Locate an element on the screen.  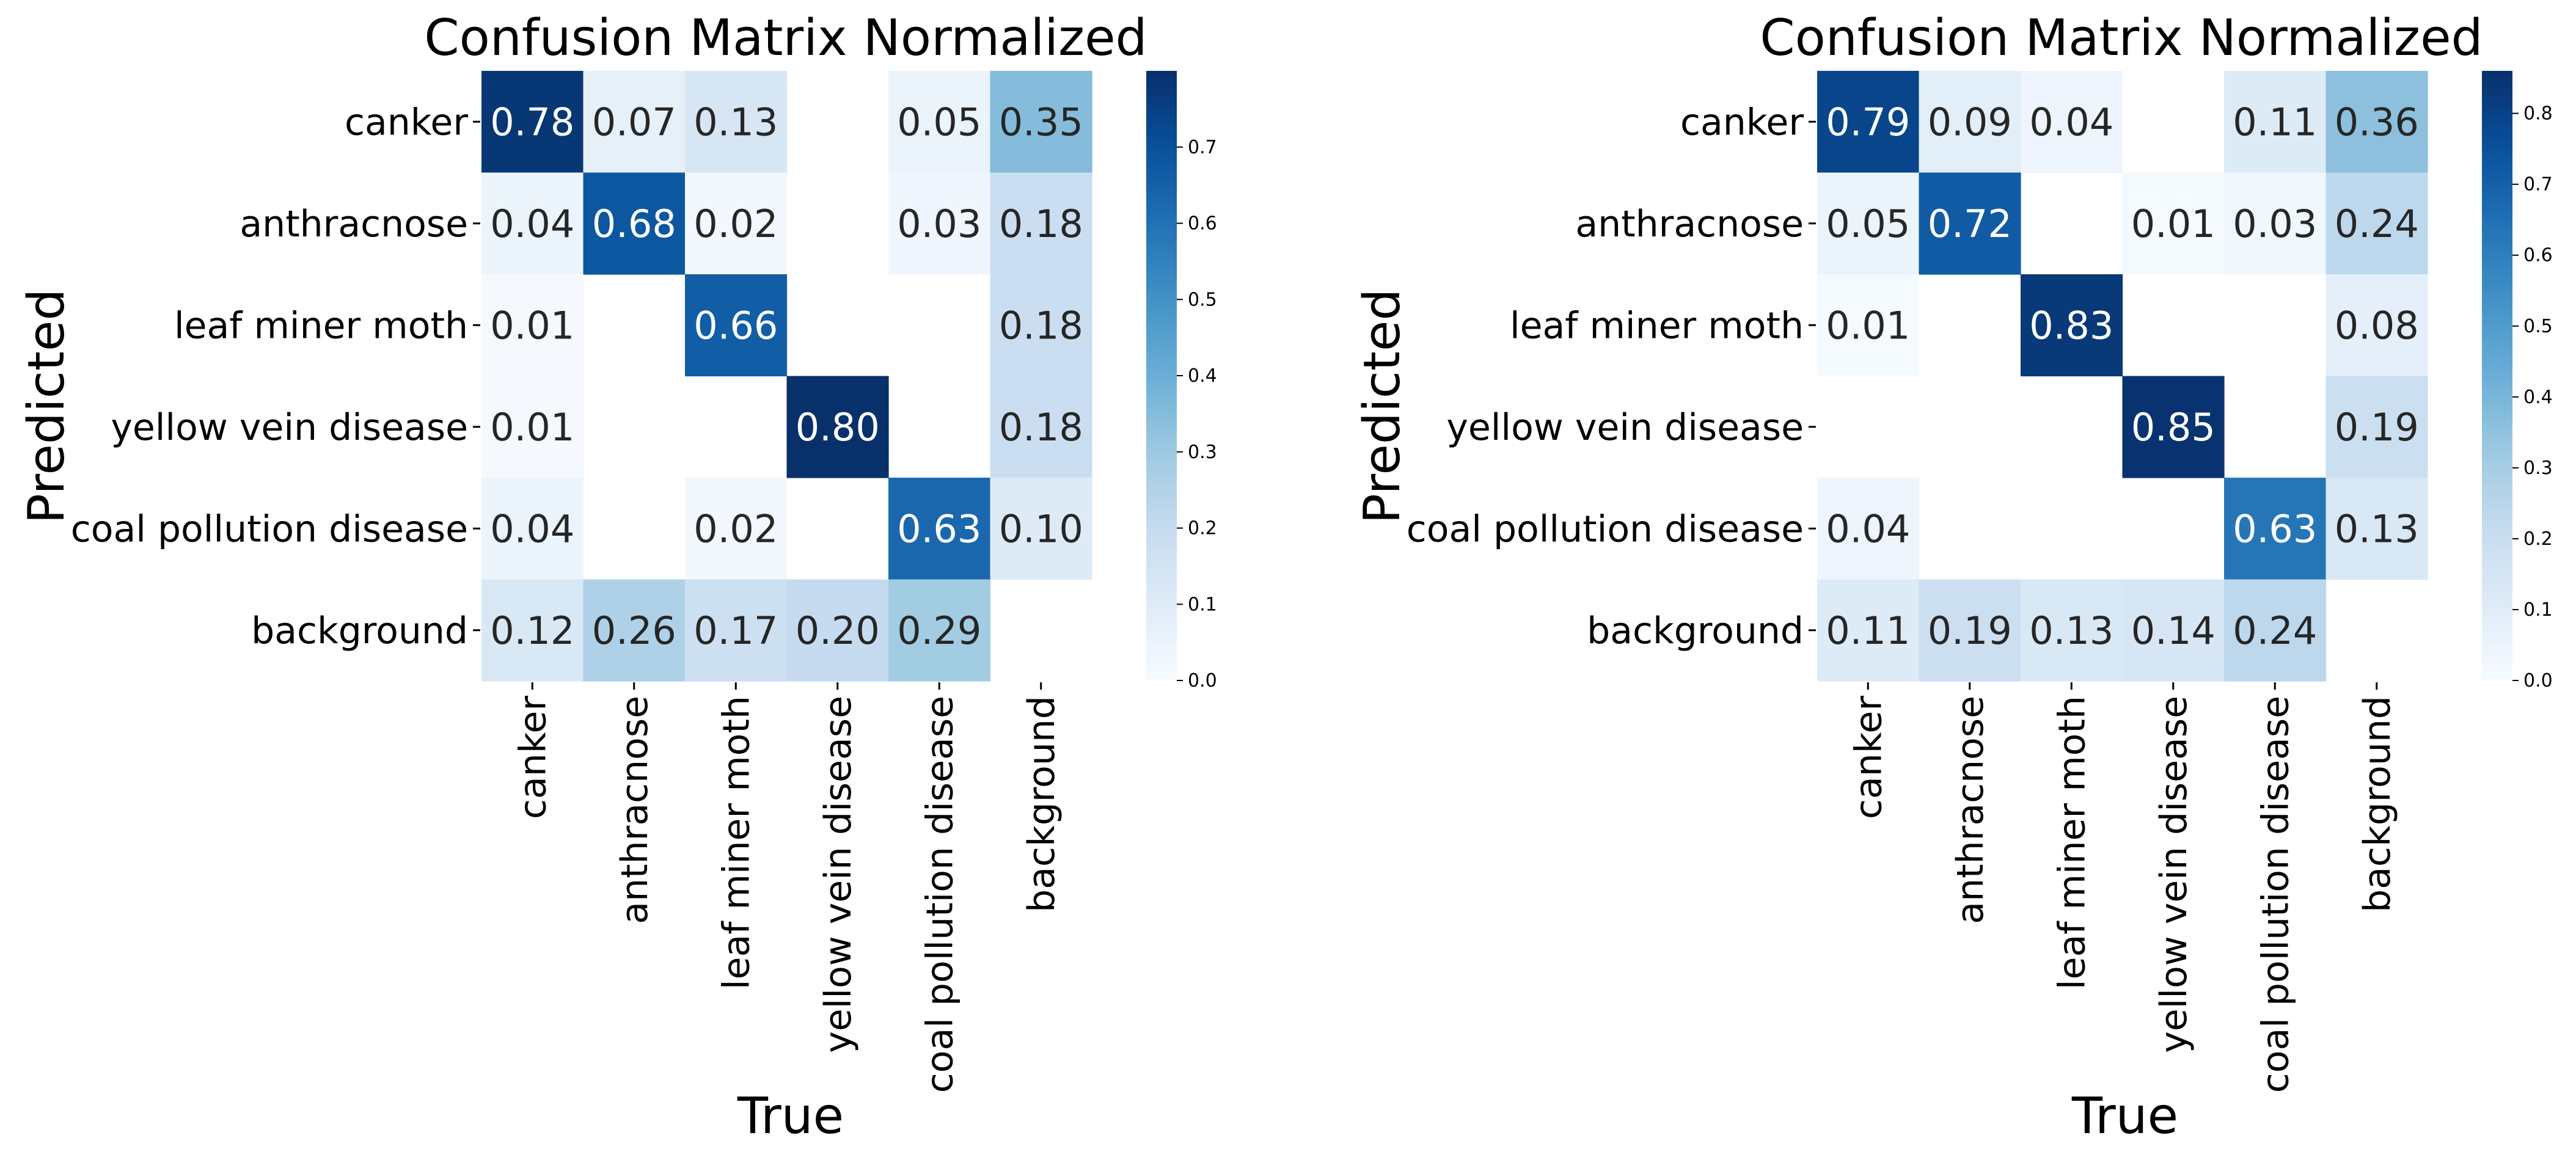
colorbar-tick-label: 0.2 is located at coordinates (1202, 528).